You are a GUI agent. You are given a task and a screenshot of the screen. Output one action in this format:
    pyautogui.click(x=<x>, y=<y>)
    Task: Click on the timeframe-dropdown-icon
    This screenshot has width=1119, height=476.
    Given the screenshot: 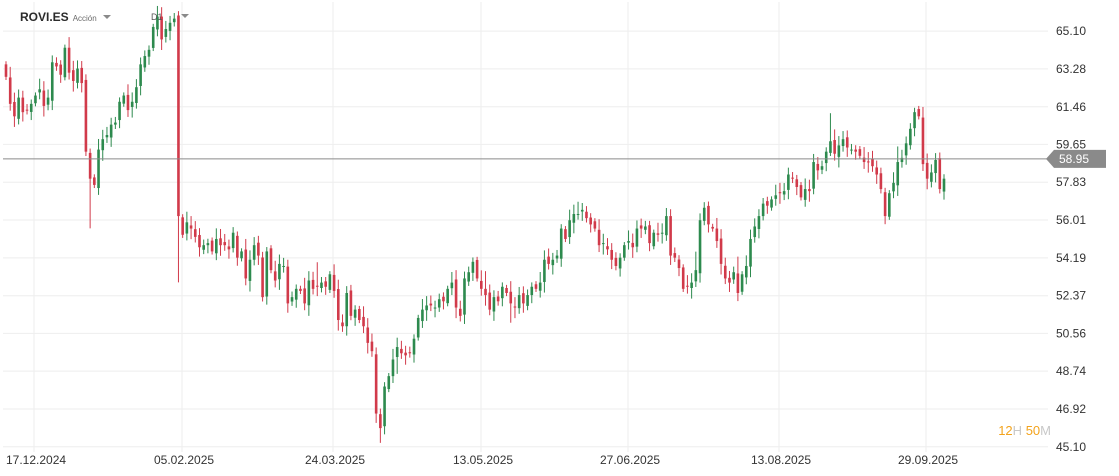 What is the action you would take?
    pyautogui.click(x=184, y=16)
    